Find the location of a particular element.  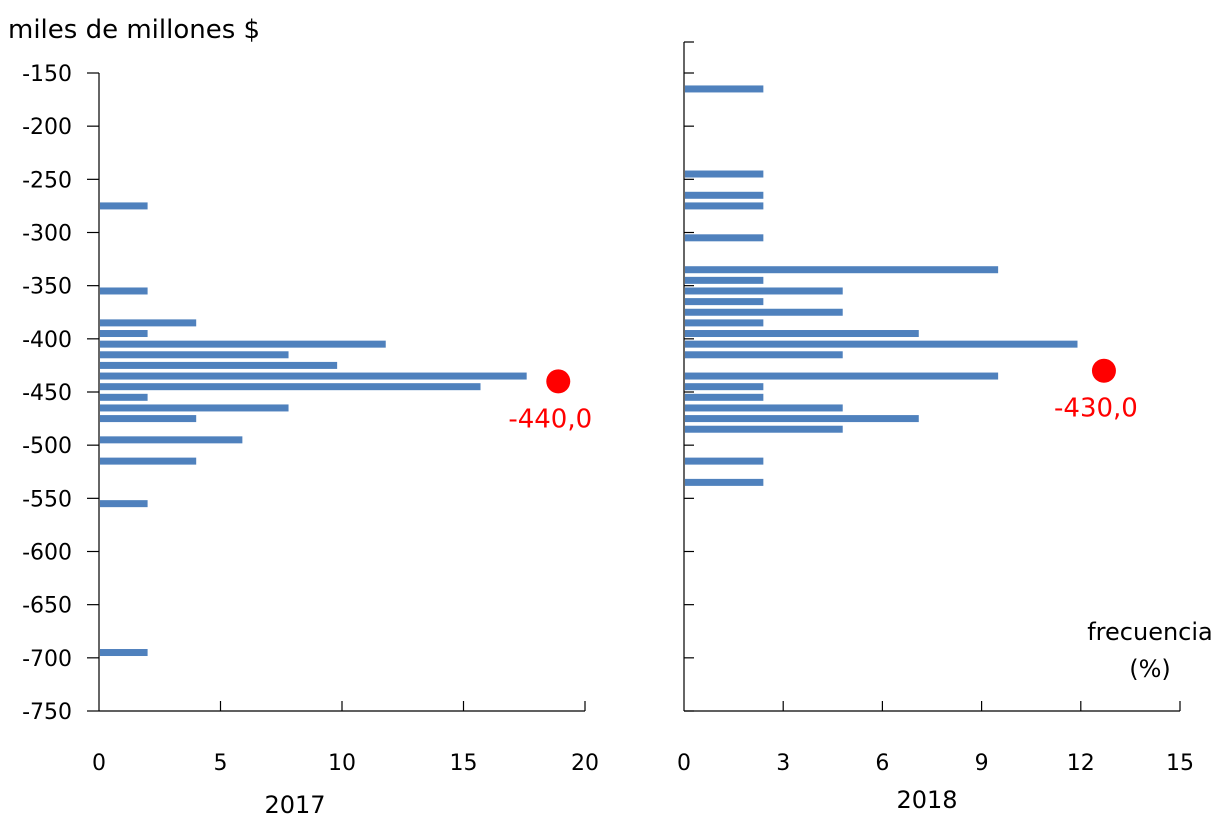

x-axis-title-2017: 2017 is located at coordinates (294, 803).